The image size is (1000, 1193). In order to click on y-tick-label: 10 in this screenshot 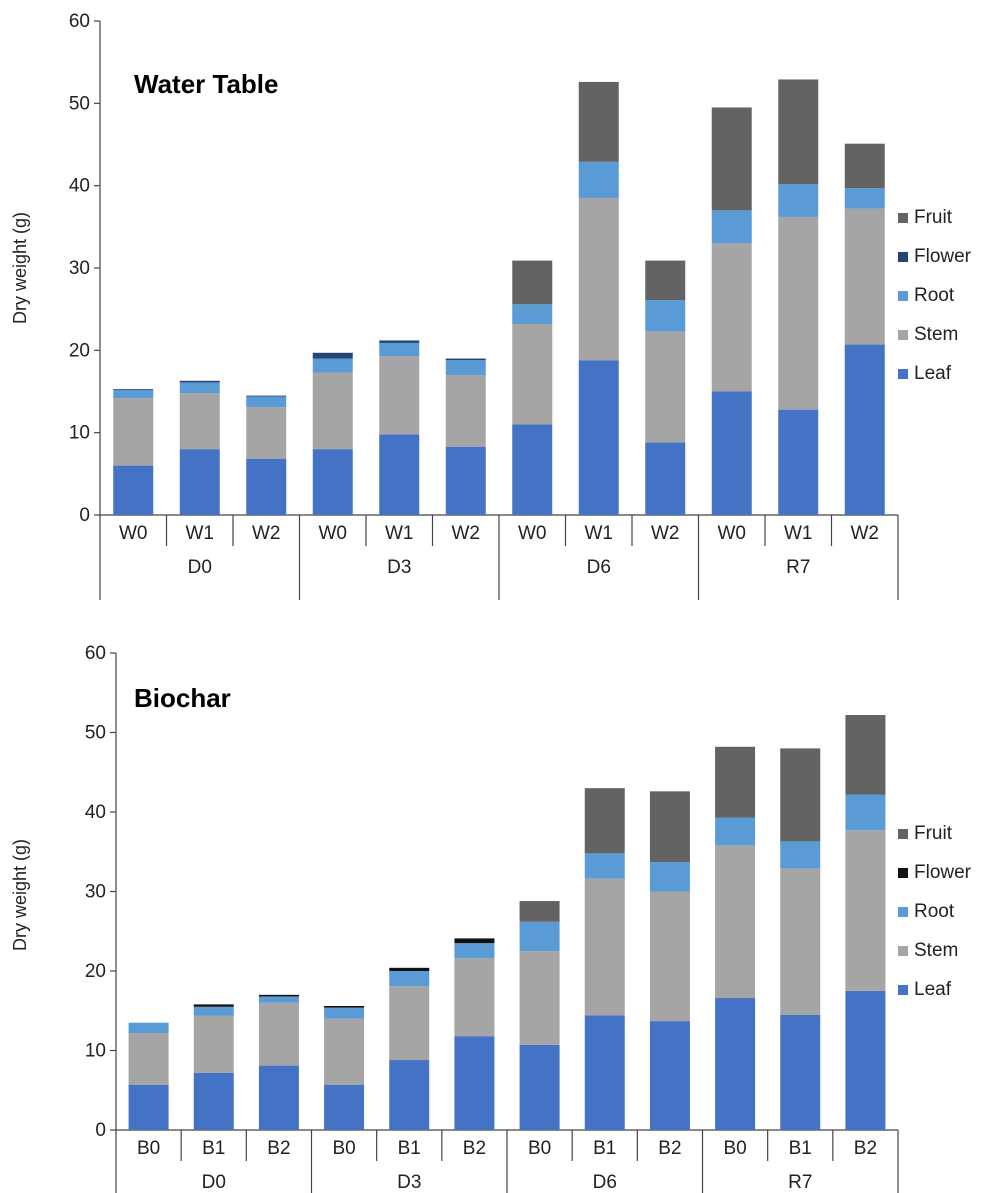, I will do `click(79, 433)`.